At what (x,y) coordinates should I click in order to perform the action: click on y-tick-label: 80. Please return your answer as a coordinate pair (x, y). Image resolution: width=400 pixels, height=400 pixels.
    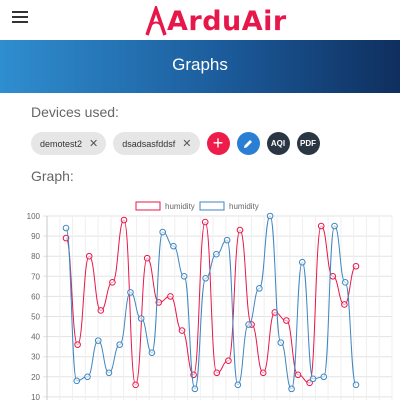
    Looking at the image, I should click on (35, 256).